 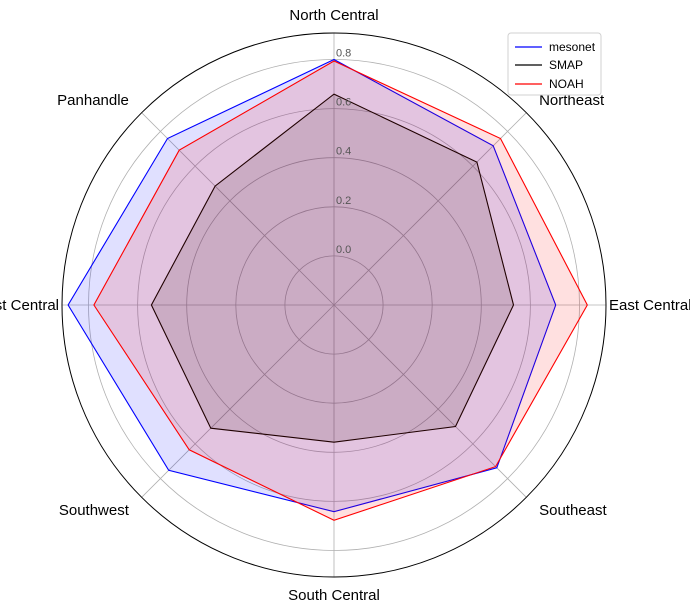 I want to click on r-tick-label: 0.4, so click(x=343, y=152).